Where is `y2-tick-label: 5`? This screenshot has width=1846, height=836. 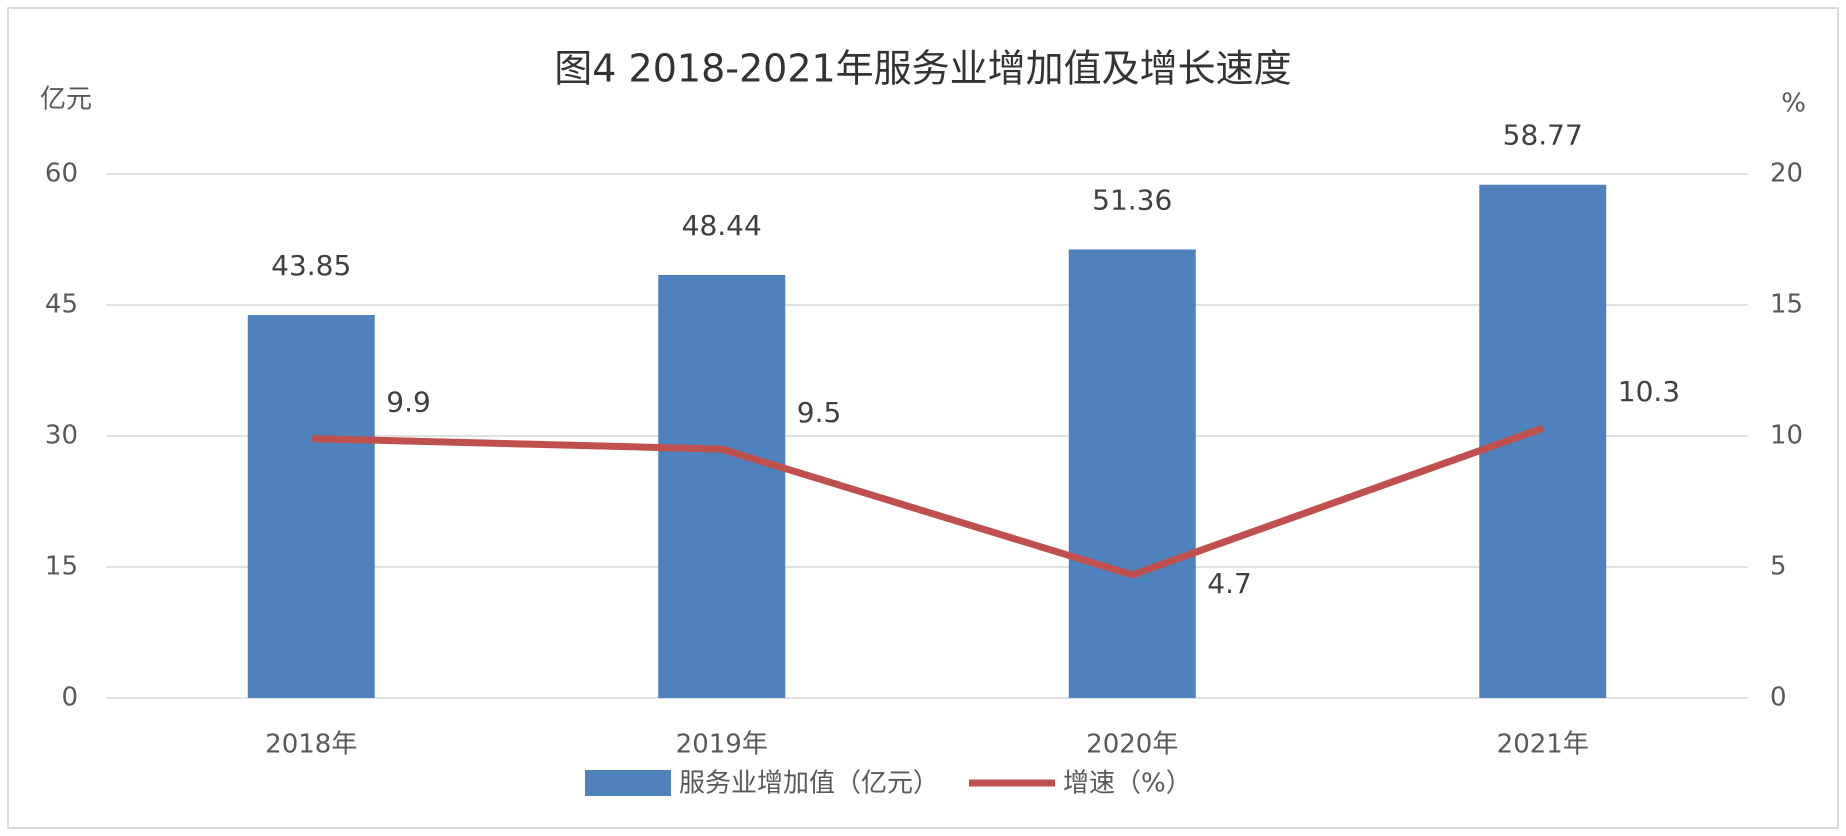 y2-tick-label: 5 is located at coordinates (1778, 567).